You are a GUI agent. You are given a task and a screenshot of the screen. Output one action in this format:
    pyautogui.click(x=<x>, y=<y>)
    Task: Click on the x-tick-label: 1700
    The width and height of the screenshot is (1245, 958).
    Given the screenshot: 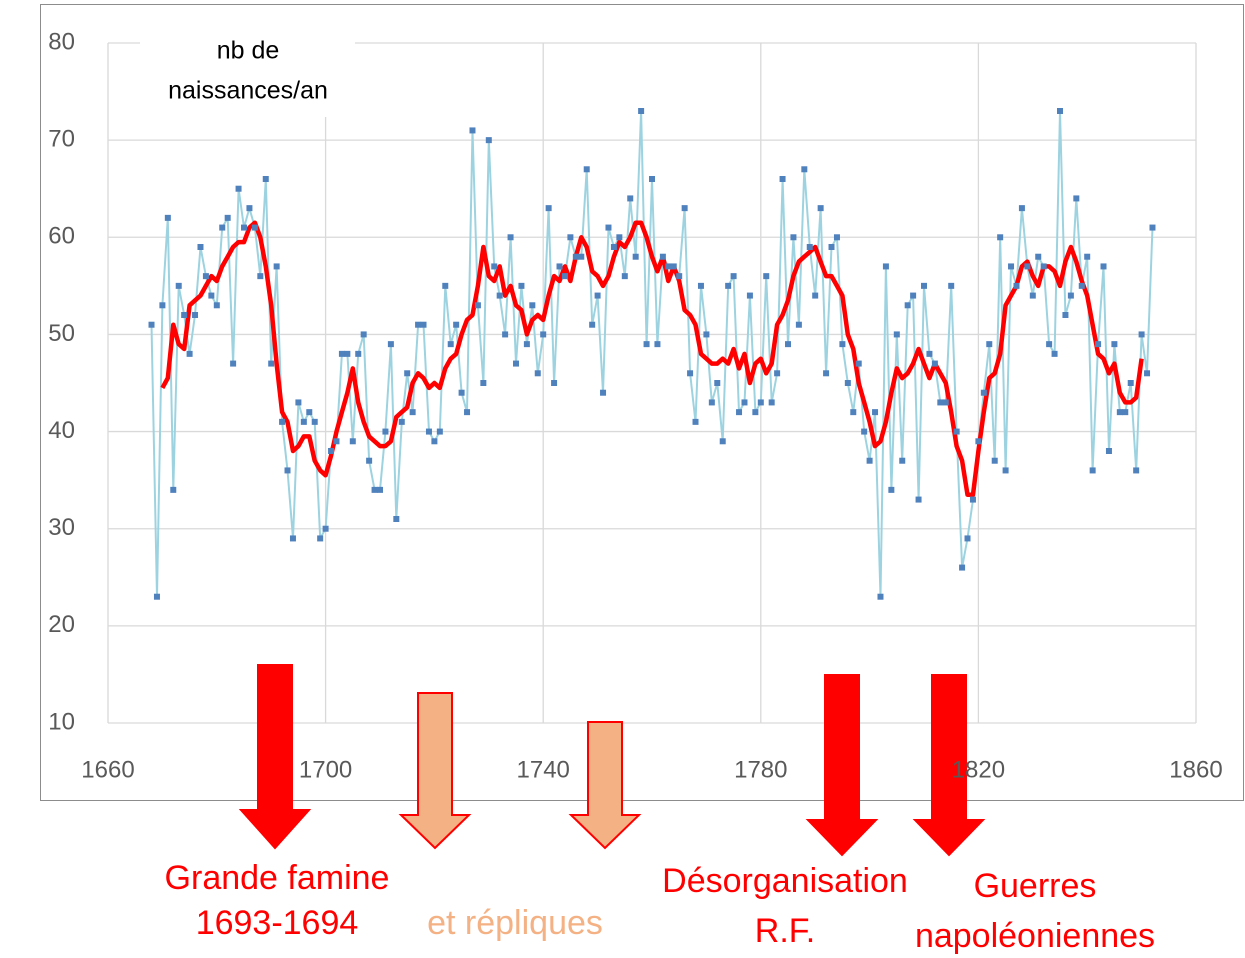 What is the action you would take?
    pyautogui.click(x=325, y=769)
    